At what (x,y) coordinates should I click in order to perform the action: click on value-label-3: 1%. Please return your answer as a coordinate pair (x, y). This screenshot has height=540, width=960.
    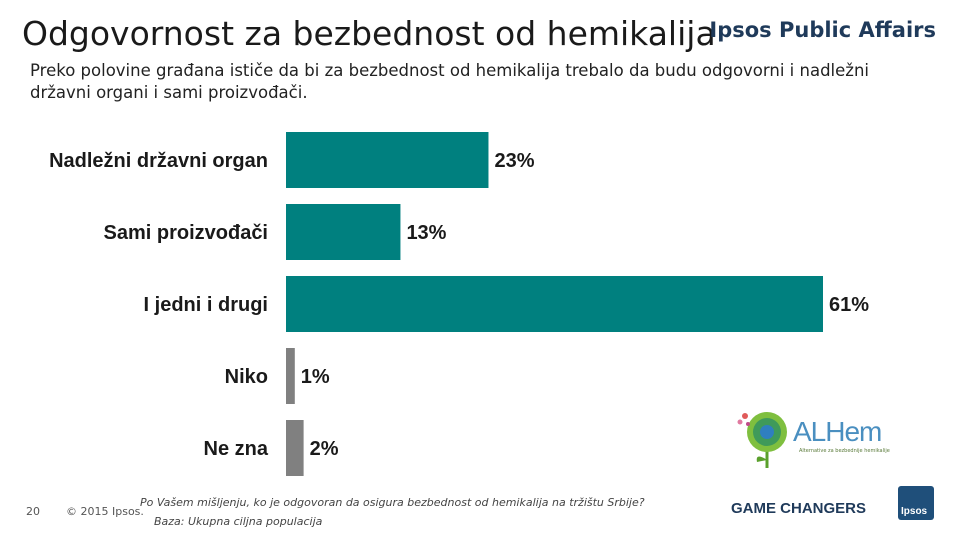
    Looking at the image, I should click on (315, 377).